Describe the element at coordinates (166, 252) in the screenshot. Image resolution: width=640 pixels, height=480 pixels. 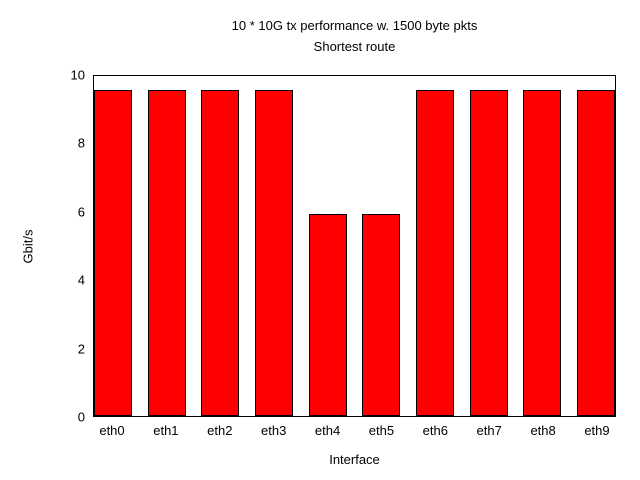
I see `bar-eth1` at that location.